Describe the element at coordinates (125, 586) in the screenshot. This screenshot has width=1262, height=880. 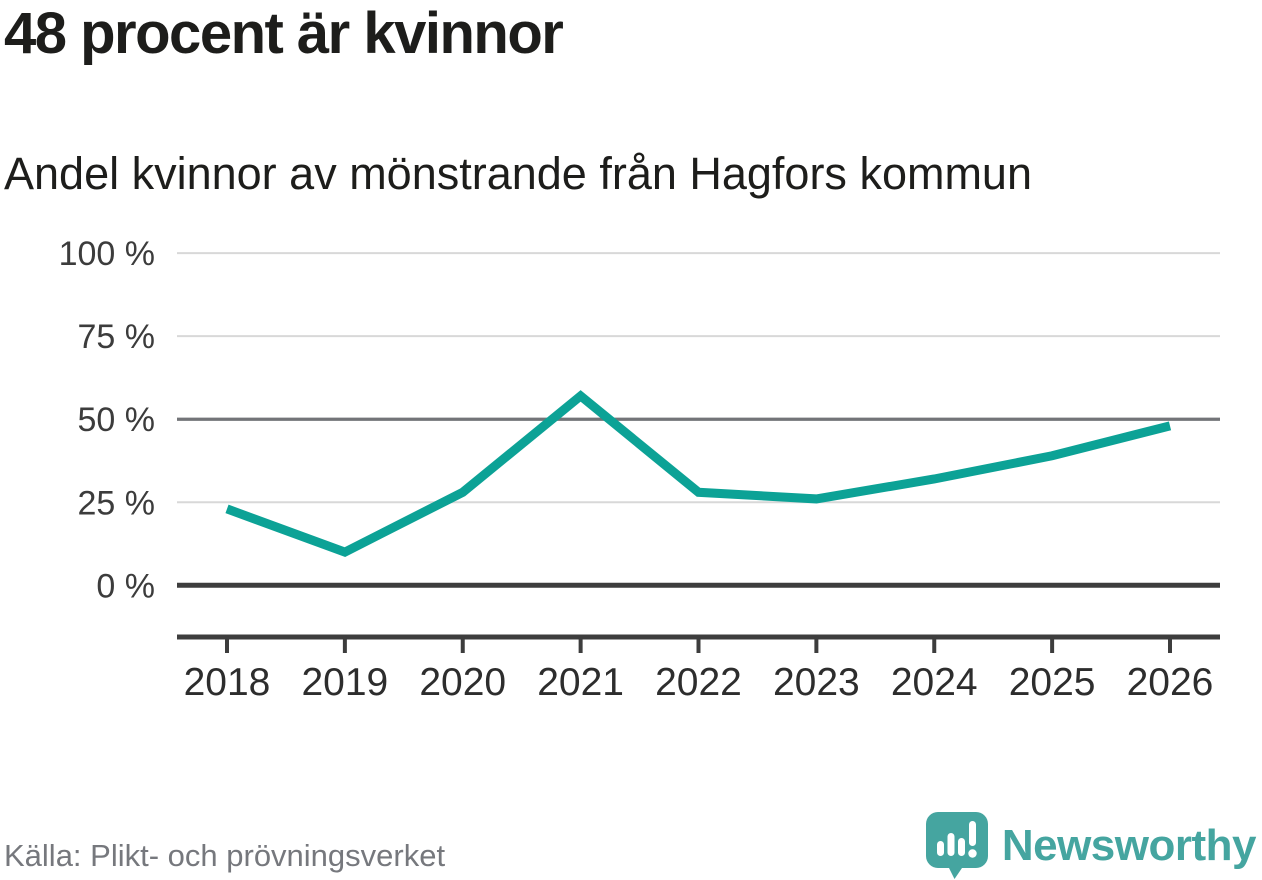
I see `y-tick-label-0: 0 %` at that location.